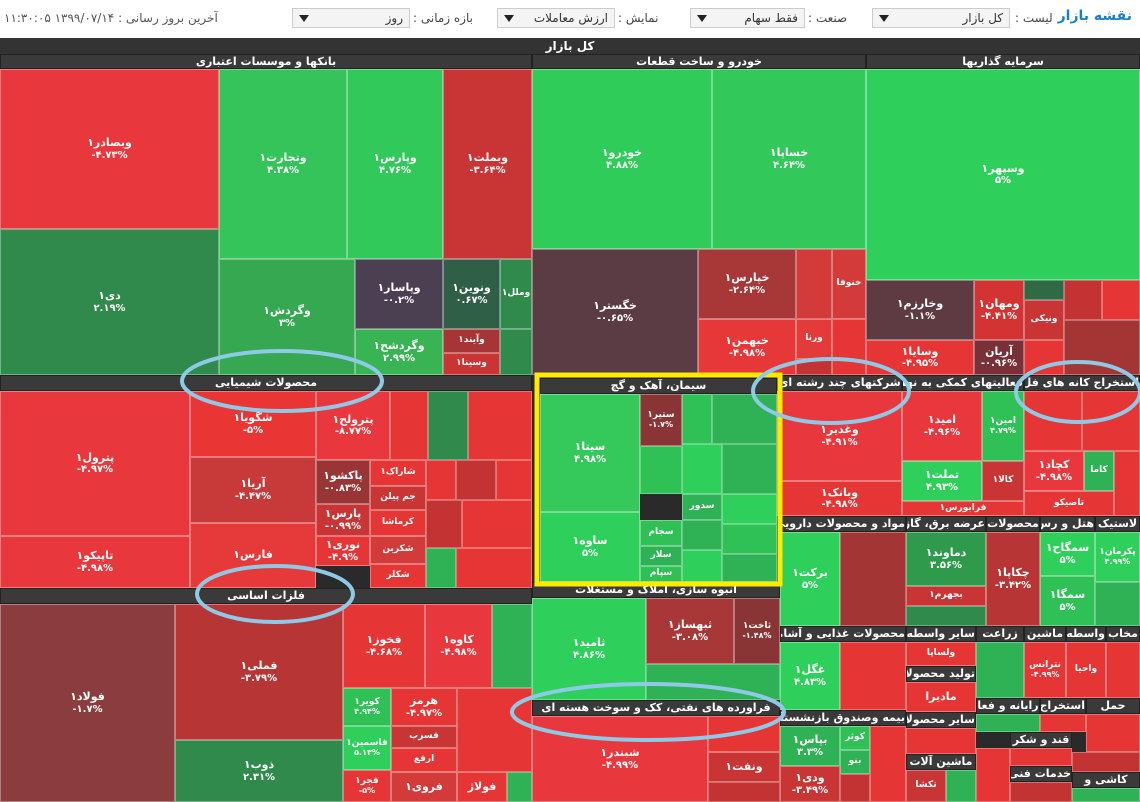  What do you see at coordinates (471, 294) in the screenshot?
I see `tile: ونوین۱ ۰.۶۷%` at bounding box center [471, 294].